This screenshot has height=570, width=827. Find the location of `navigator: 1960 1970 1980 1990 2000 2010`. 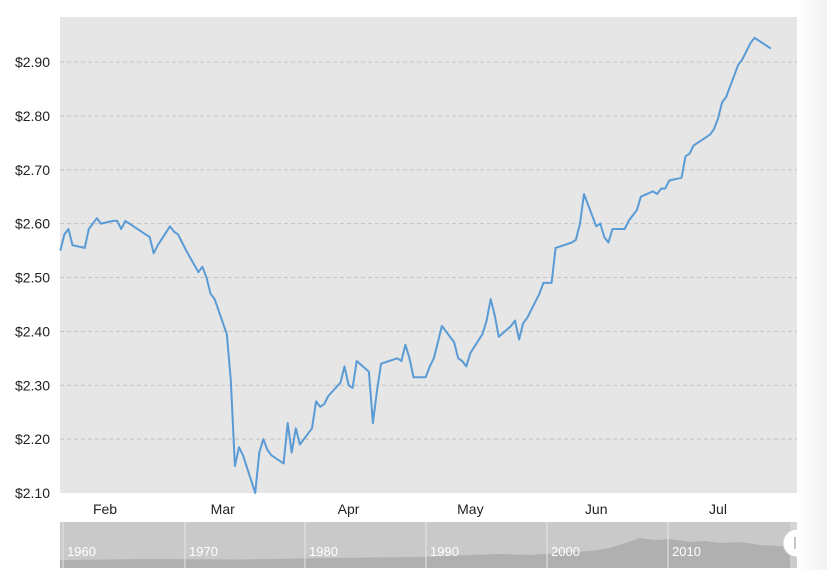

navigator: 1960 1970 1980 1990 2000 2010 is located at coordinates (436, 545).